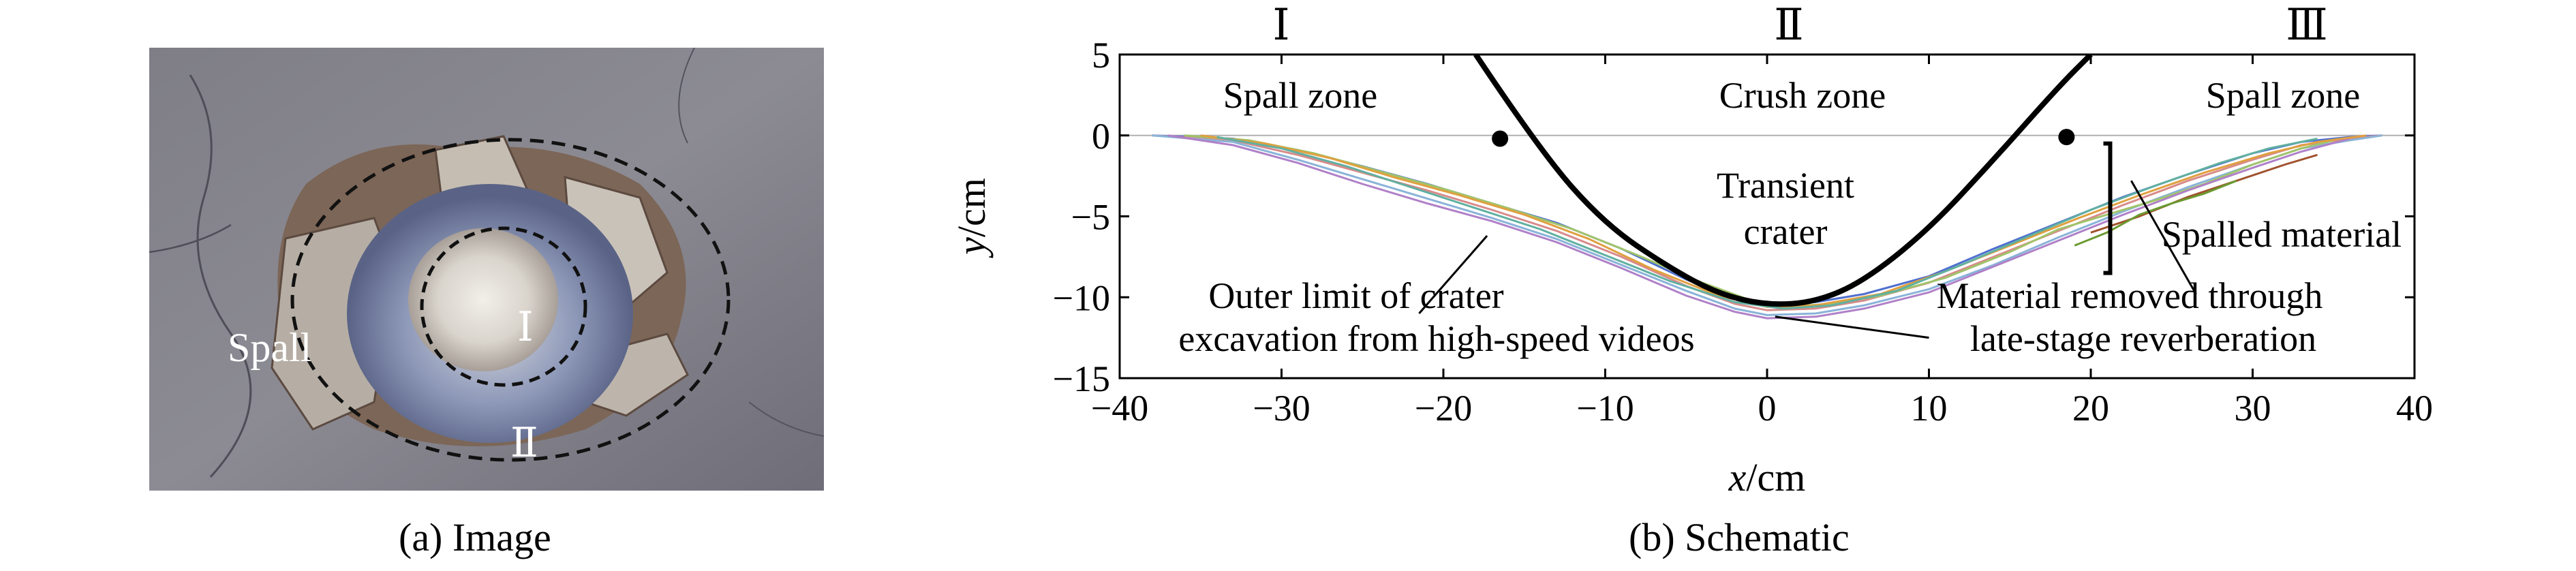  What do you see at coordinates (1101, 136) in the screenshot?
I see `y-tick-label: 0` at bounding box center [1101, 136].